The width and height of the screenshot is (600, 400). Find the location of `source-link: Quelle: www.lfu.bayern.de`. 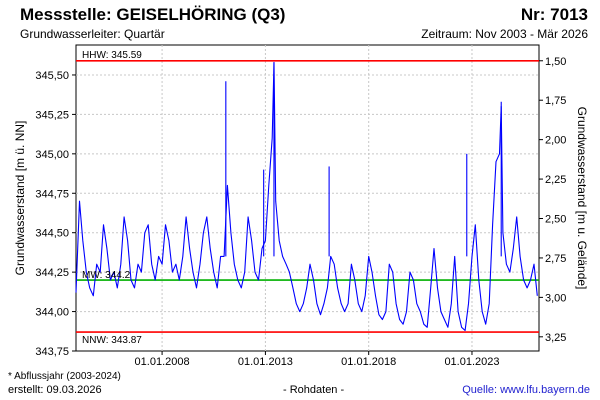

source-link: Quelle: www.lfu.bayern.de is located at coordinates (526, 390).